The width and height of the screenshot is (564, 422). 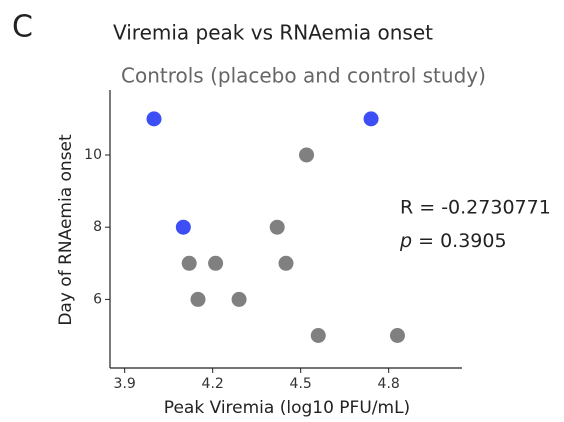 I want to click on y-tick-label: 10, so click(x=93, y=155).